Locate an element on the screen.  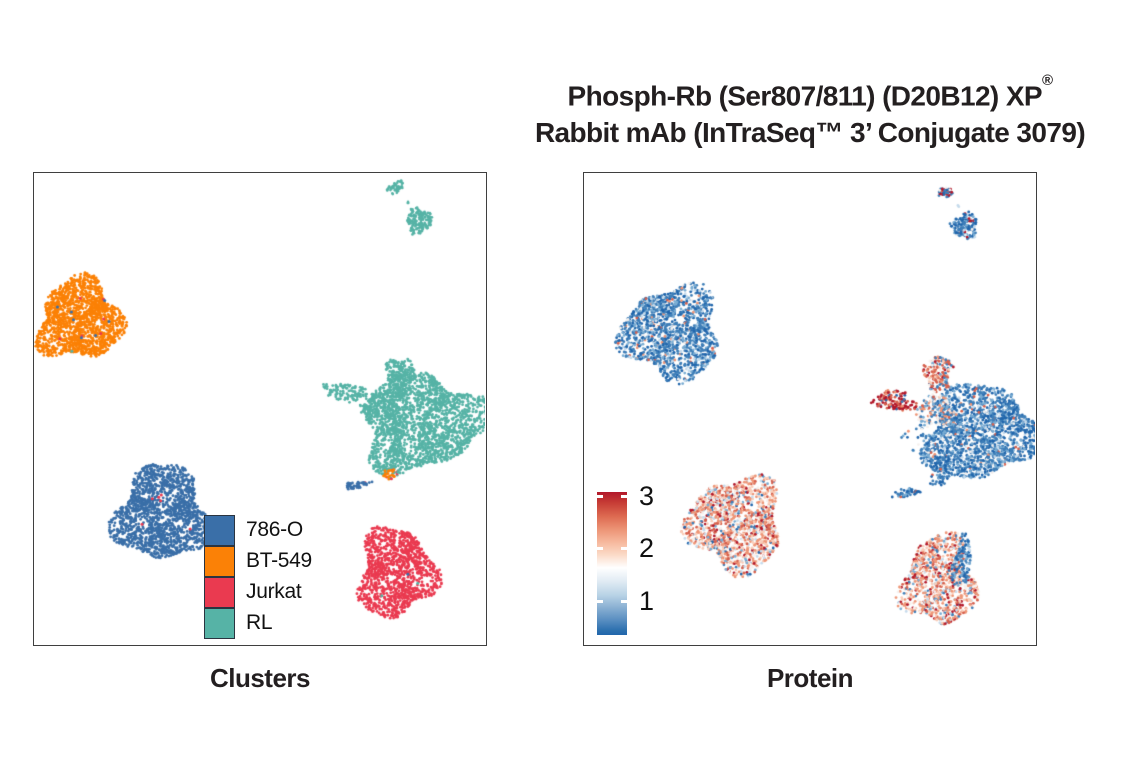
legend-swatch-786o is located at coordinates (219, 530).